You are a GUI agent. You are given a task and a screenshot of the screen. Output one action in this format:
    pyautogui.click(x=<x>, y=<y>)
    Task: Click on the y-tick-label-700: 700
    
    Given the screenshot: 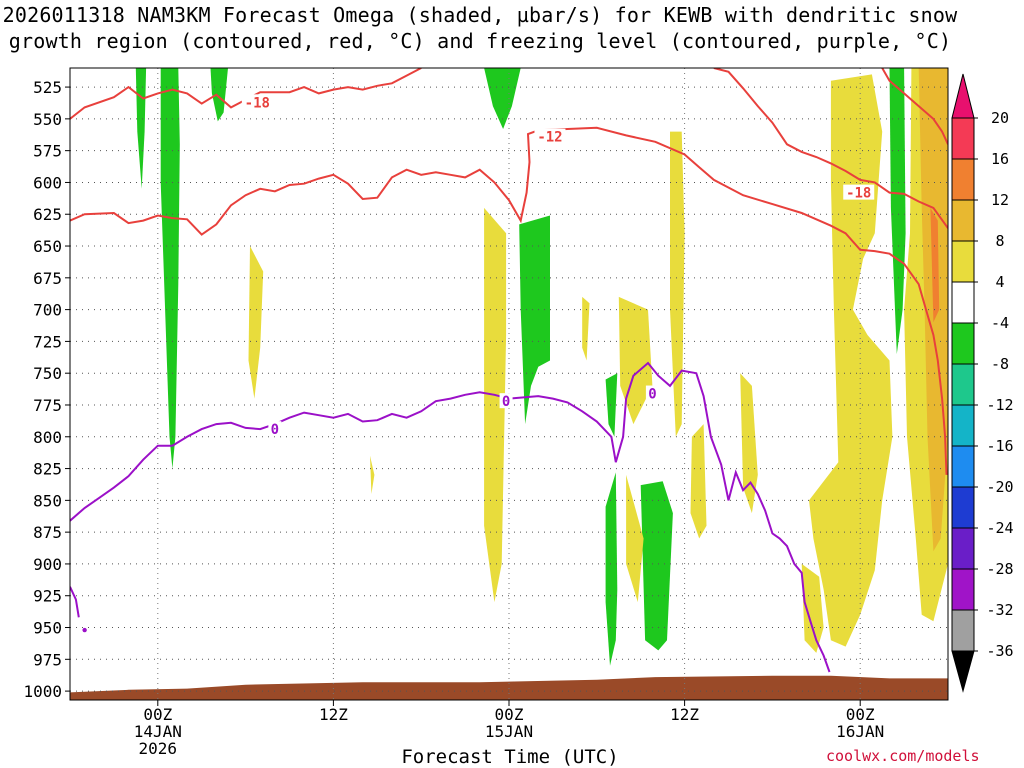 What is the action you would take?
    pyautogui.click(x=47, y=310)
    